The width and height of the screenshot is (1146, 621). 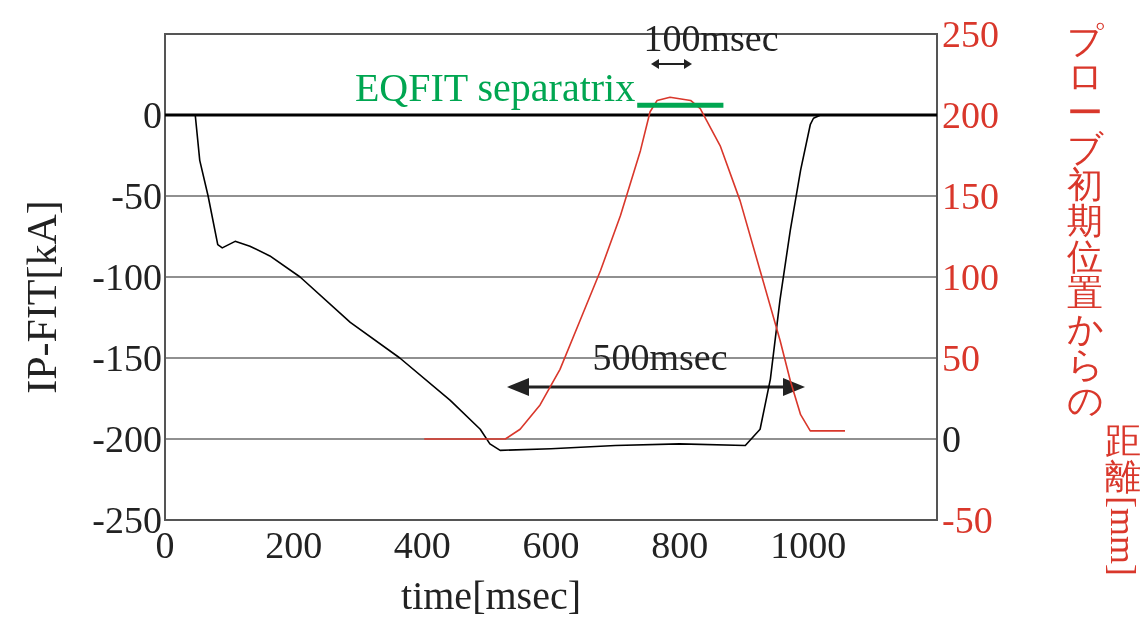 What do you see at coordinates (961, 358) in the screenshot?
I see `y2-tick-label: 50` at bounding box center [961, 358].